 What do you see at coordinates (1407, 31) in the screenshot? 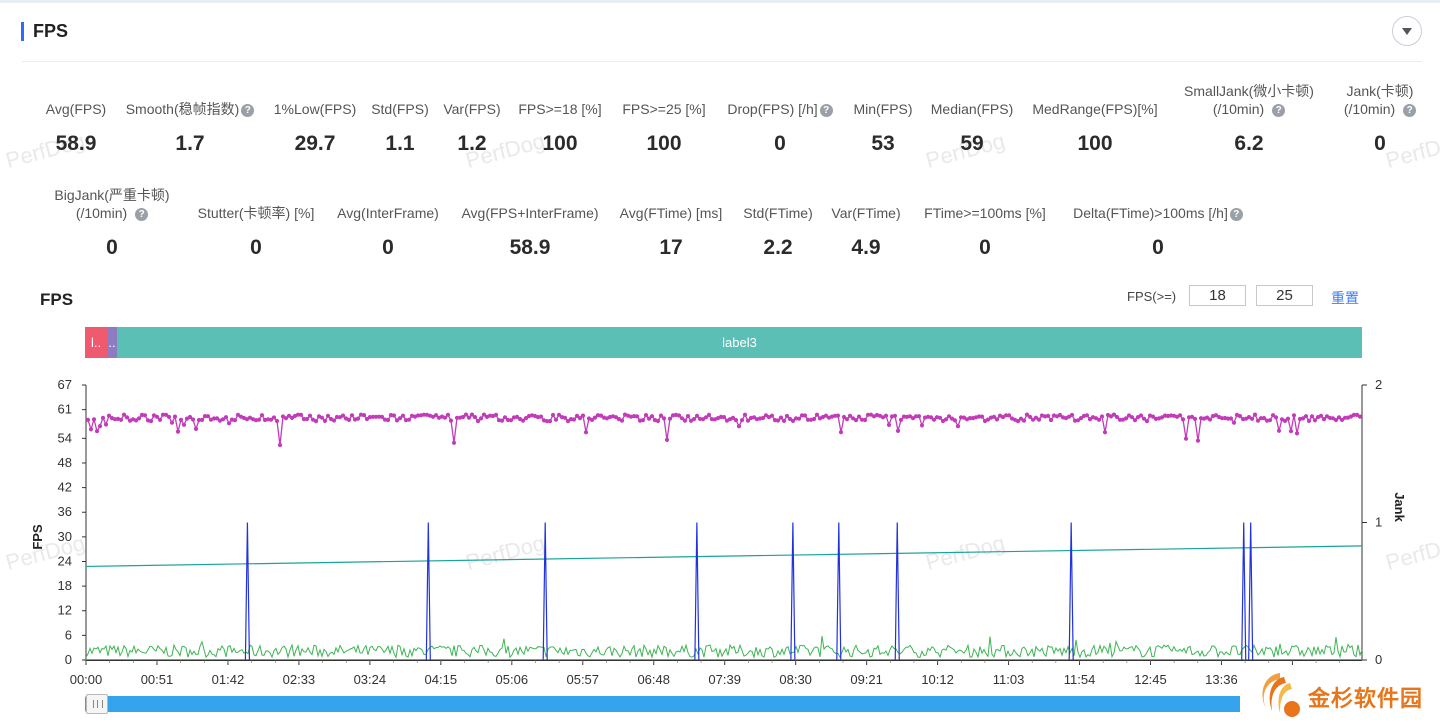
I see `collapse-chevron-icon` at bounding box center [1407, 31].